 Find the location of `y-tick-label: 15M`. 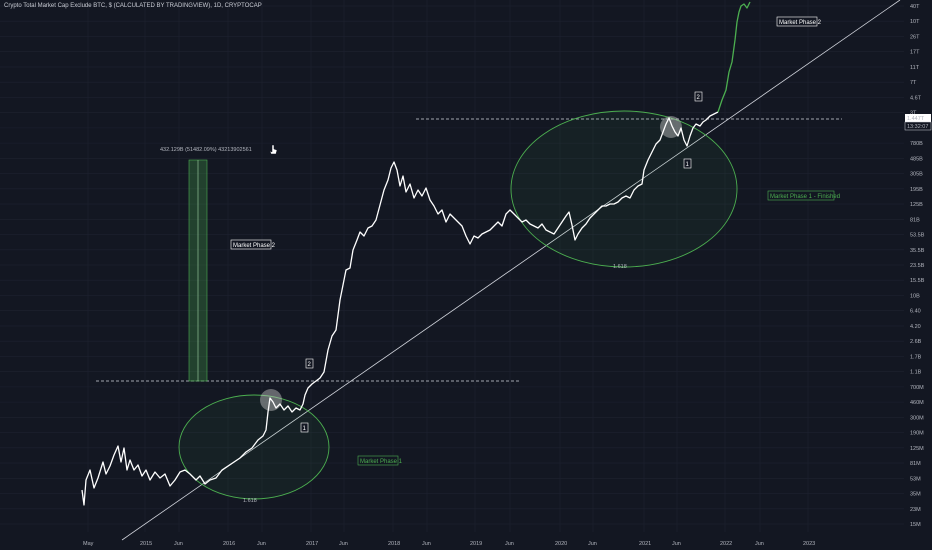

y-tick-label: 15M is located at coordinates (915, 525).